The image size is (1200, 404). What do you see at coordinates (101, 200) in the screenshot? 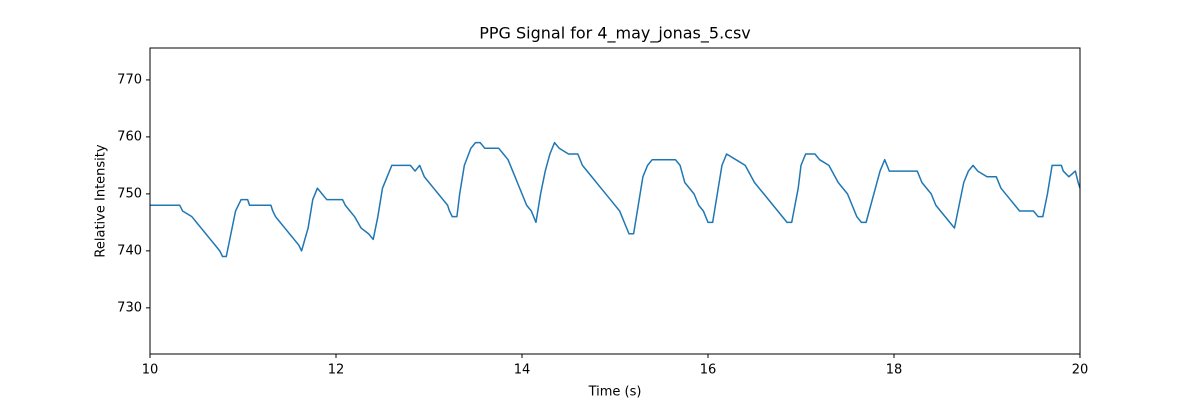
I see `y-axis-label: Relative Intensity` at bounding box center [101, 200].